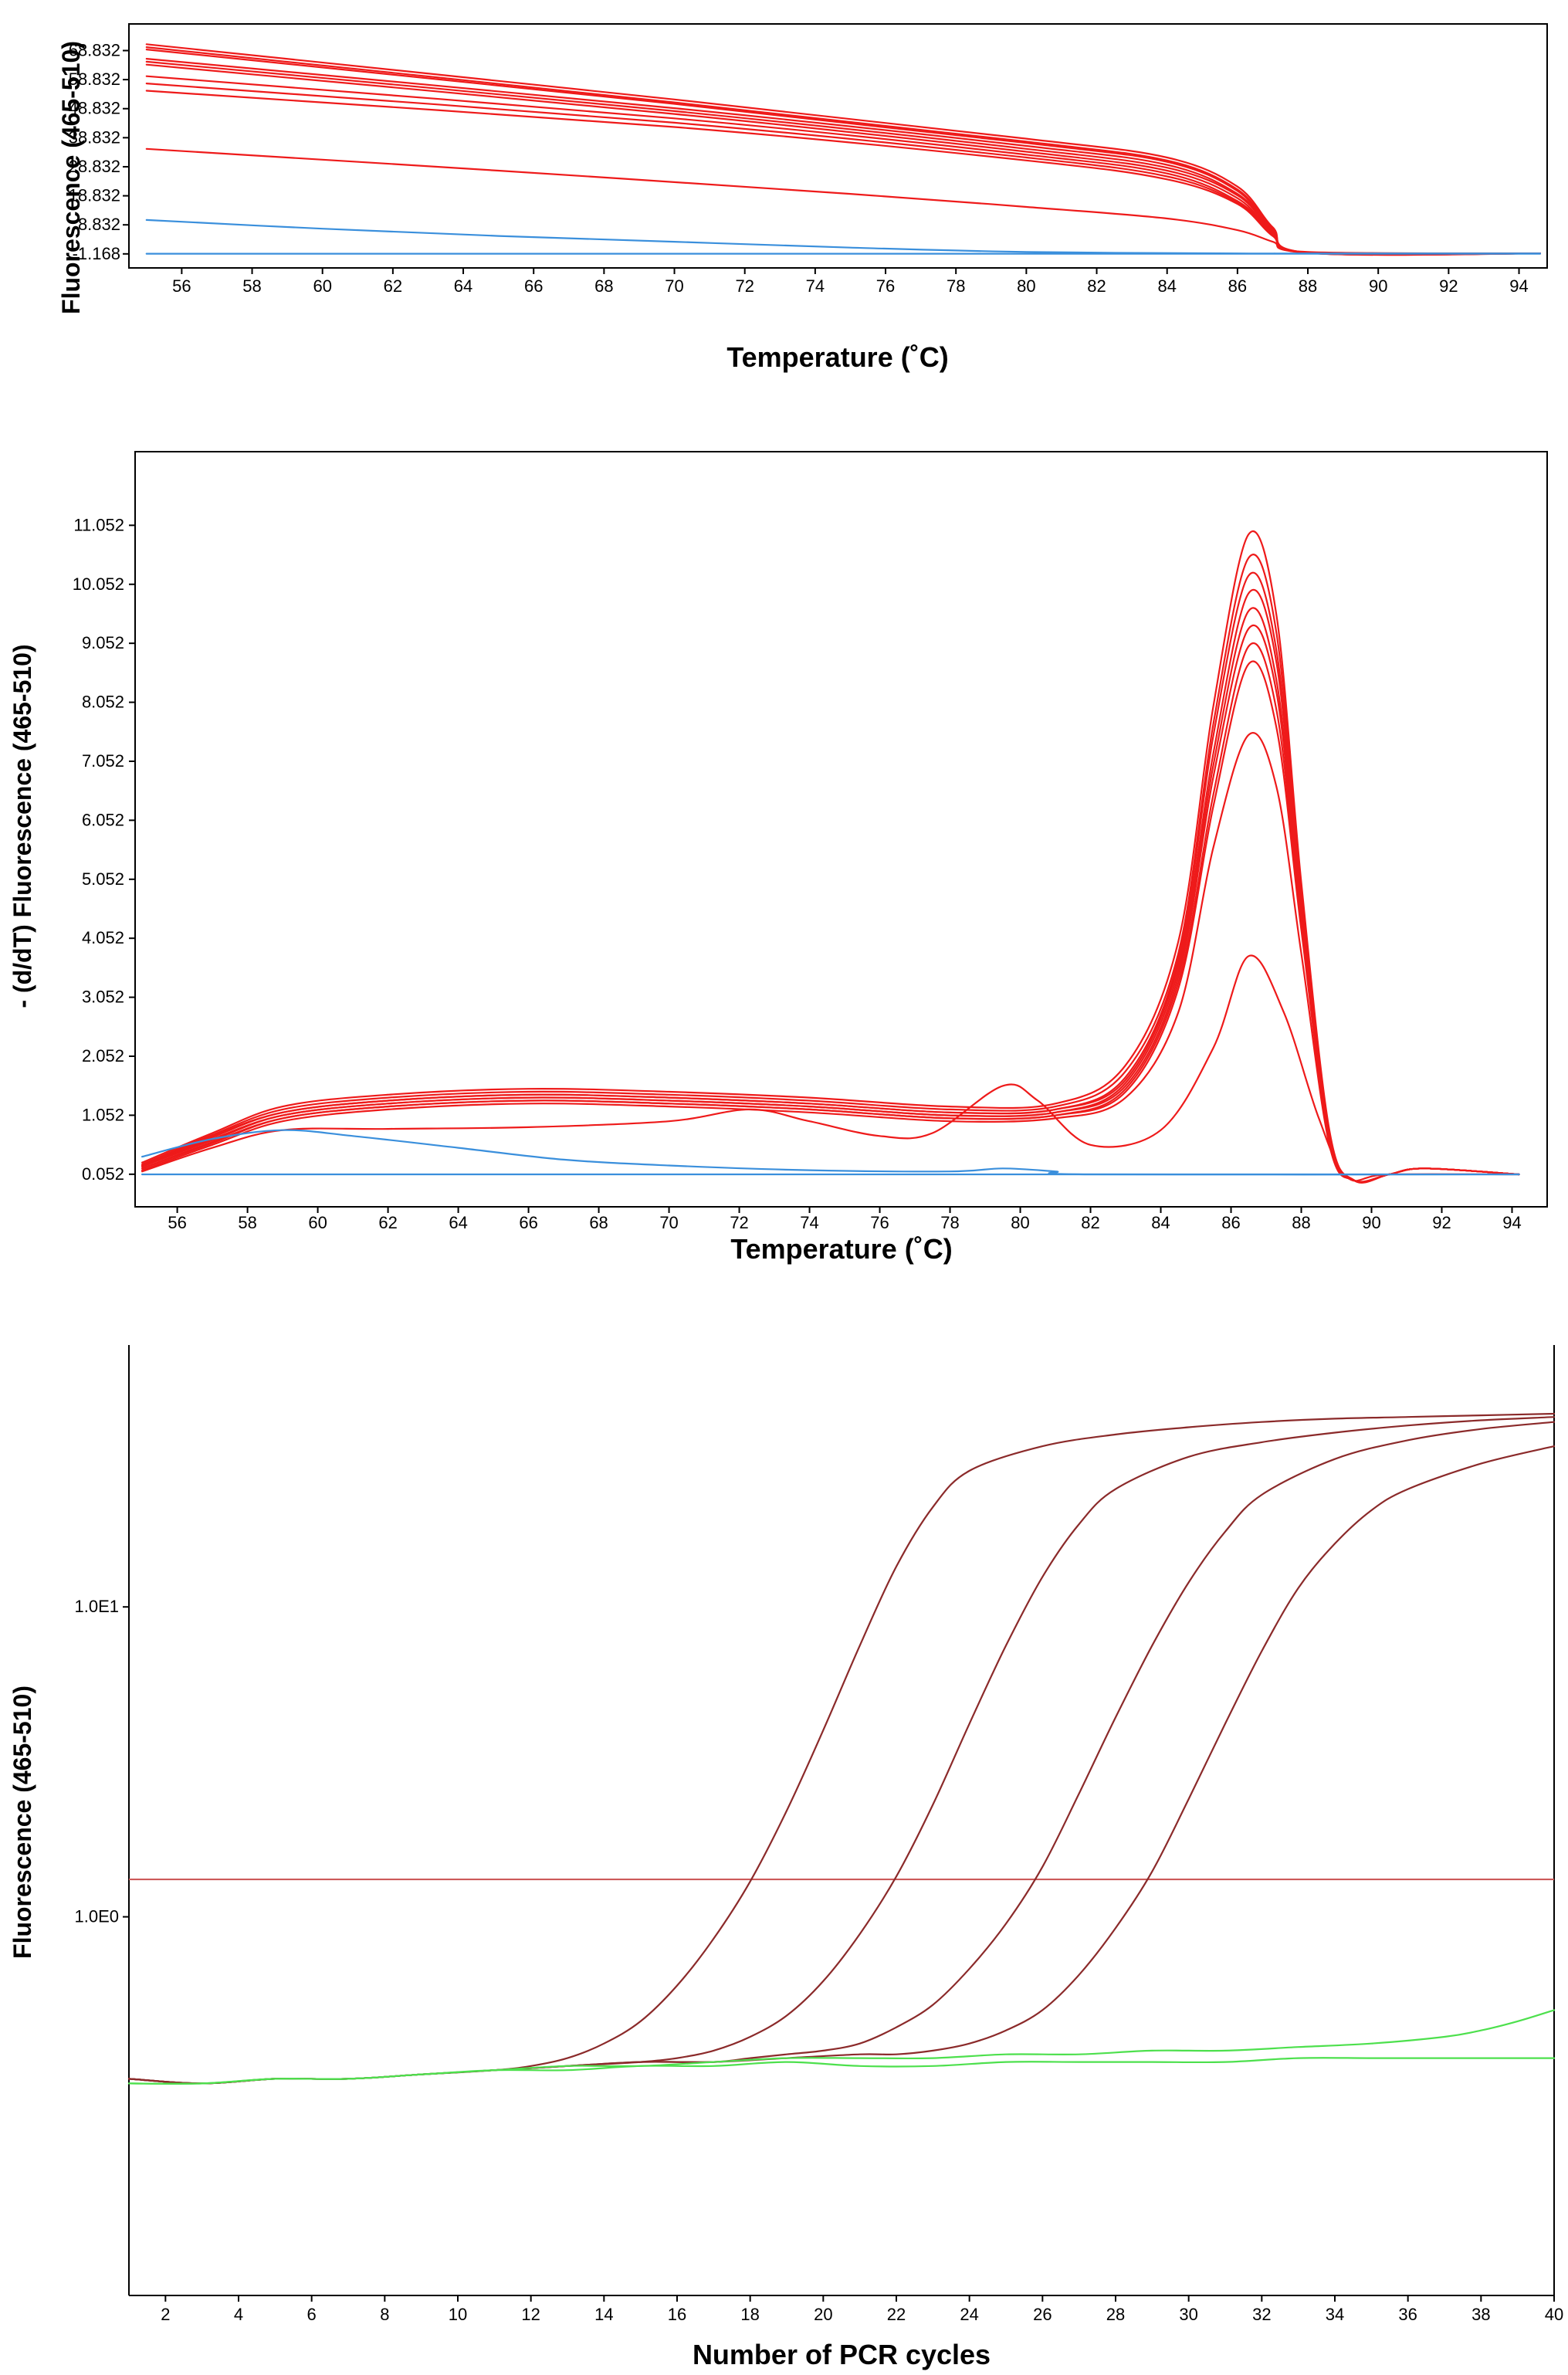  Describe the element at coordinates (969, 2314) in the screenshot. I see `amplification-x-tick-label: 24` at that location.